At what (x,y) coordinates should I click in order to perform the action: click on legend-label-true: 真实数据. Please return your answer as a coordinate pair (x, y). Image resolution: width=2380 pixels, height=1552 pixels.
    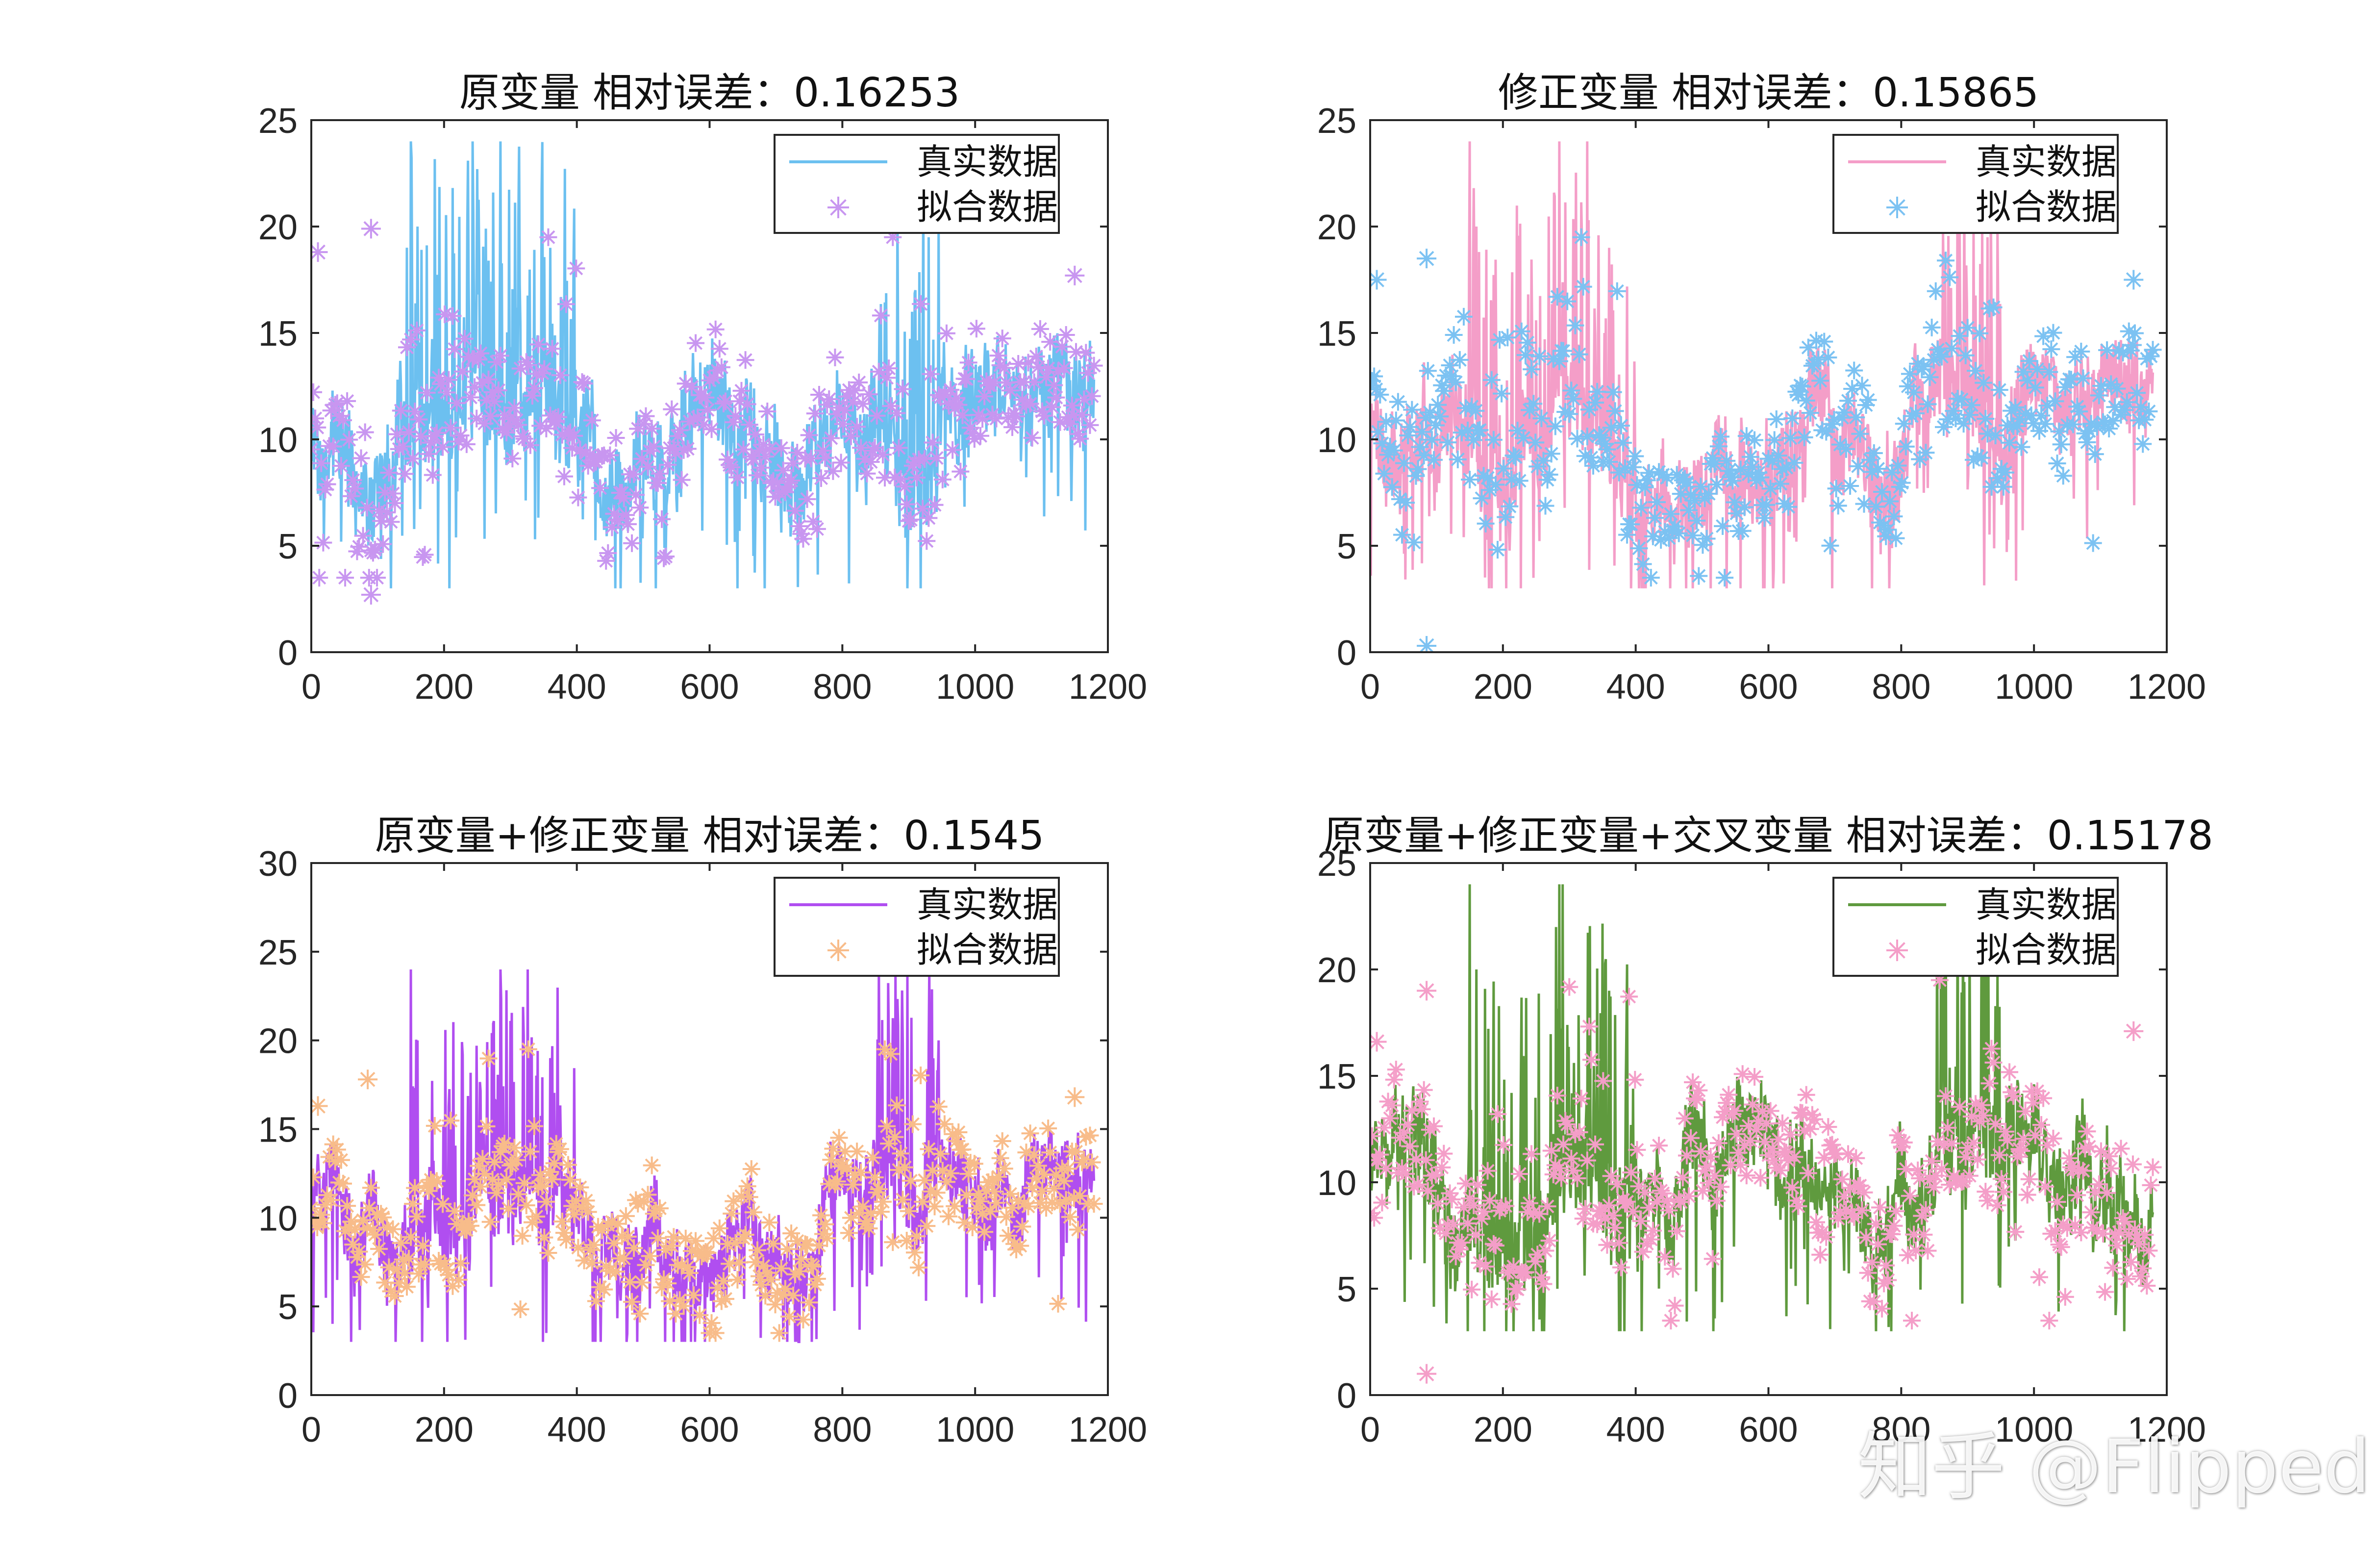
    Looking at the image, I should click on (987, 904).